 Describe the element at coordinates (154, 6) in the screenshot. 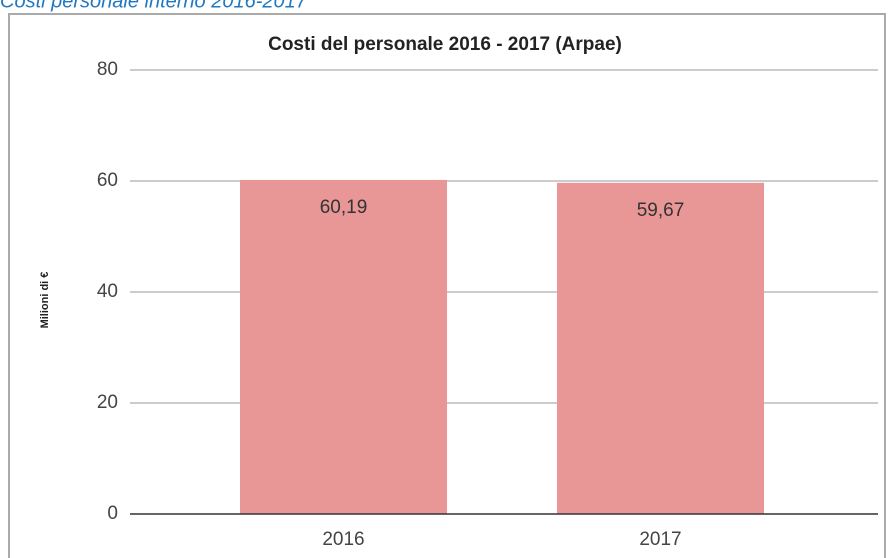

I see `caption: Costi personale interno 2016-2017` at that location.